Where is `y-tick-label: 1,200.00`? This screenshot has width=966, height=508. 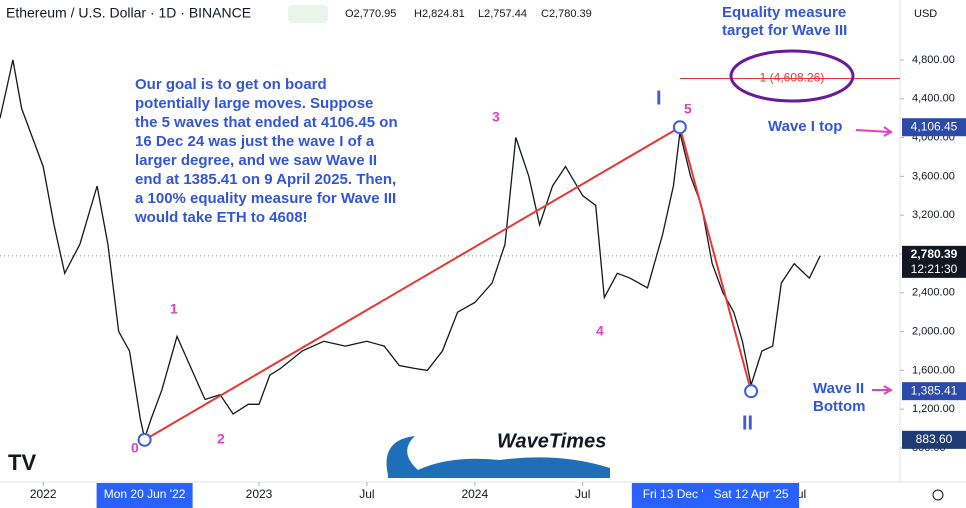 y-tick-label: 1,200.00 is located at coordinates (933, 409).